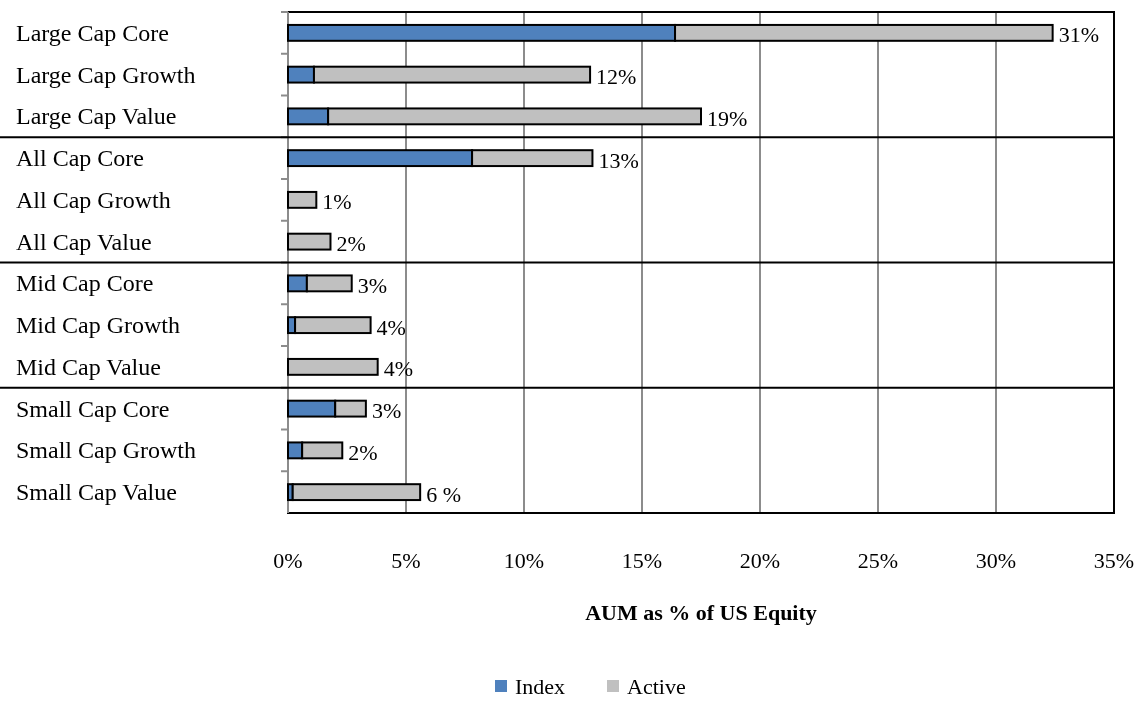 The image size is (1147, 724). What do you see at coordinates (1078, 35) in the screenshot?
I see `total-label: 31%` at bounding box center [1078, 35].